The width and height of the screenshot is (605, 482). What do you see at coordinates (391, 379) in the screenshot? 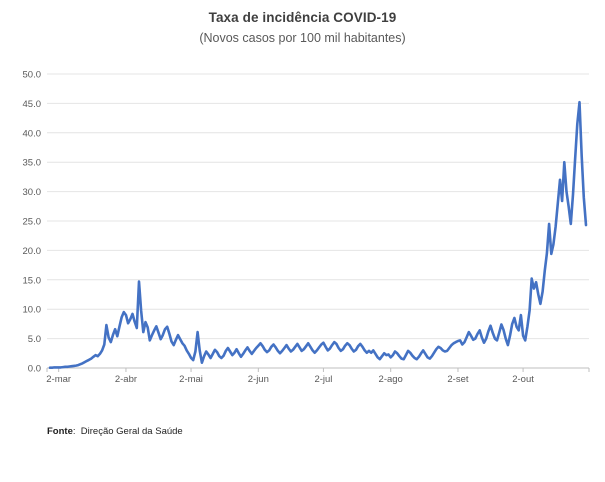
I see `x-tick-label: 2-ago` at bounding box center [391, 379].